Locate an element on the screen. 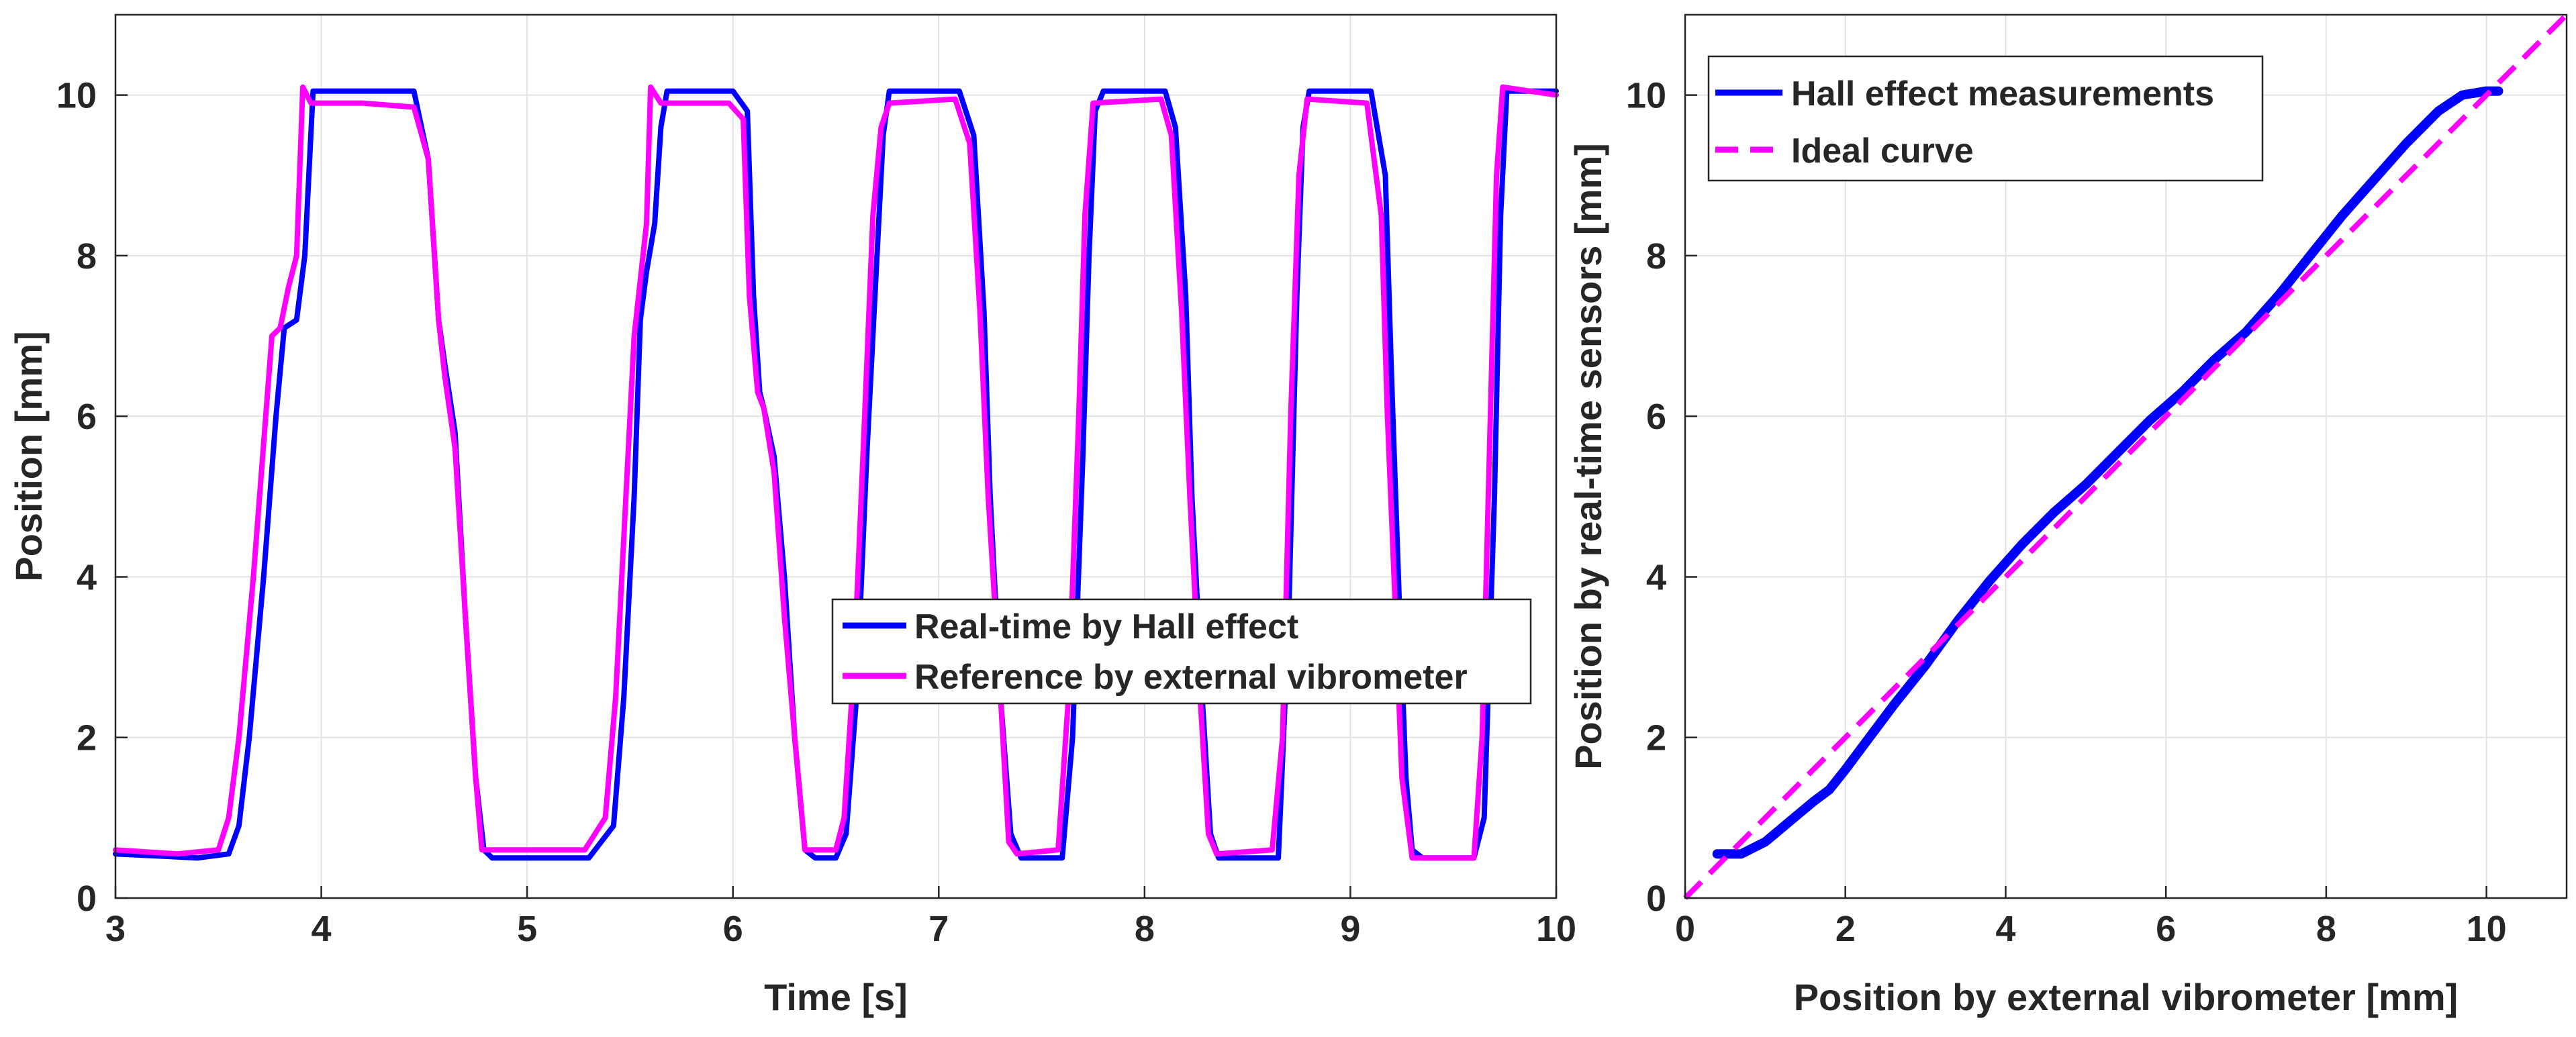 This screenshot has width=2576, height=1037. legend-label-hall-measurements: Hall effect measurements is located at coordinates (2002, 94).